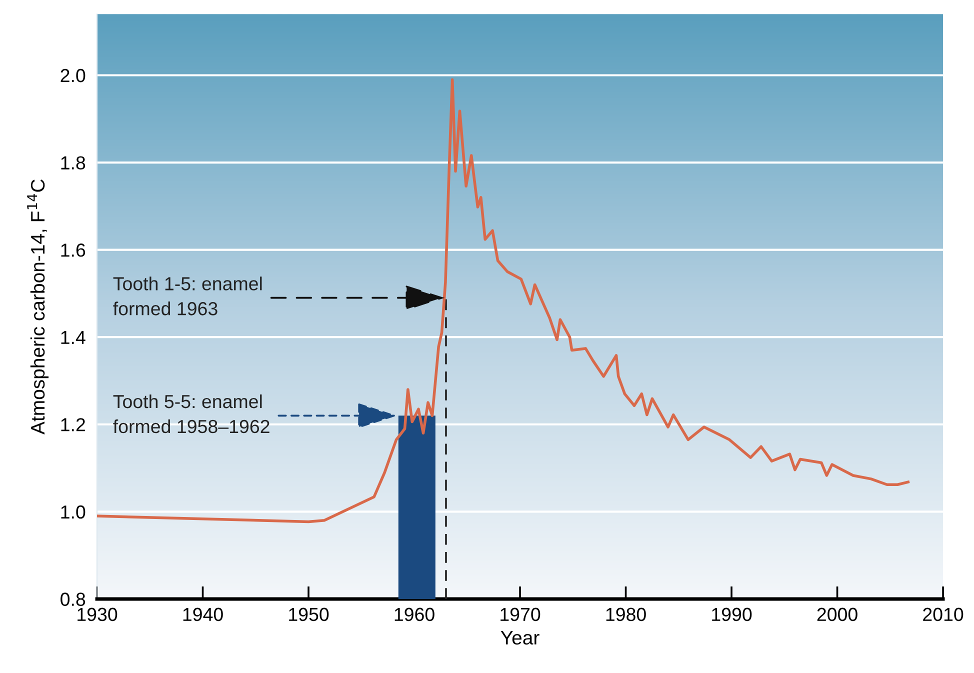 The image size is (974, 673). I want to click on y-axis-title: Atmospheric carbon-14, F$^{14}$C, so click(38, 306).